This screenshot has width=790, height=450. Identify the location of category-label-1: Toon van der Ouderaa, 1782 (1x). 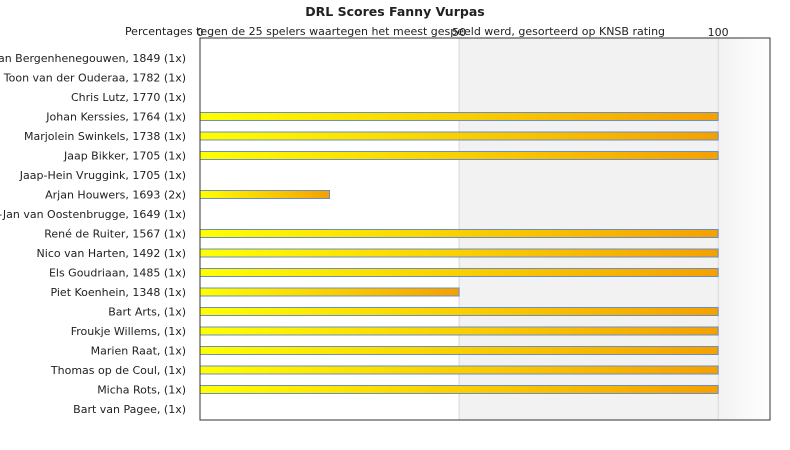
(94, 78).